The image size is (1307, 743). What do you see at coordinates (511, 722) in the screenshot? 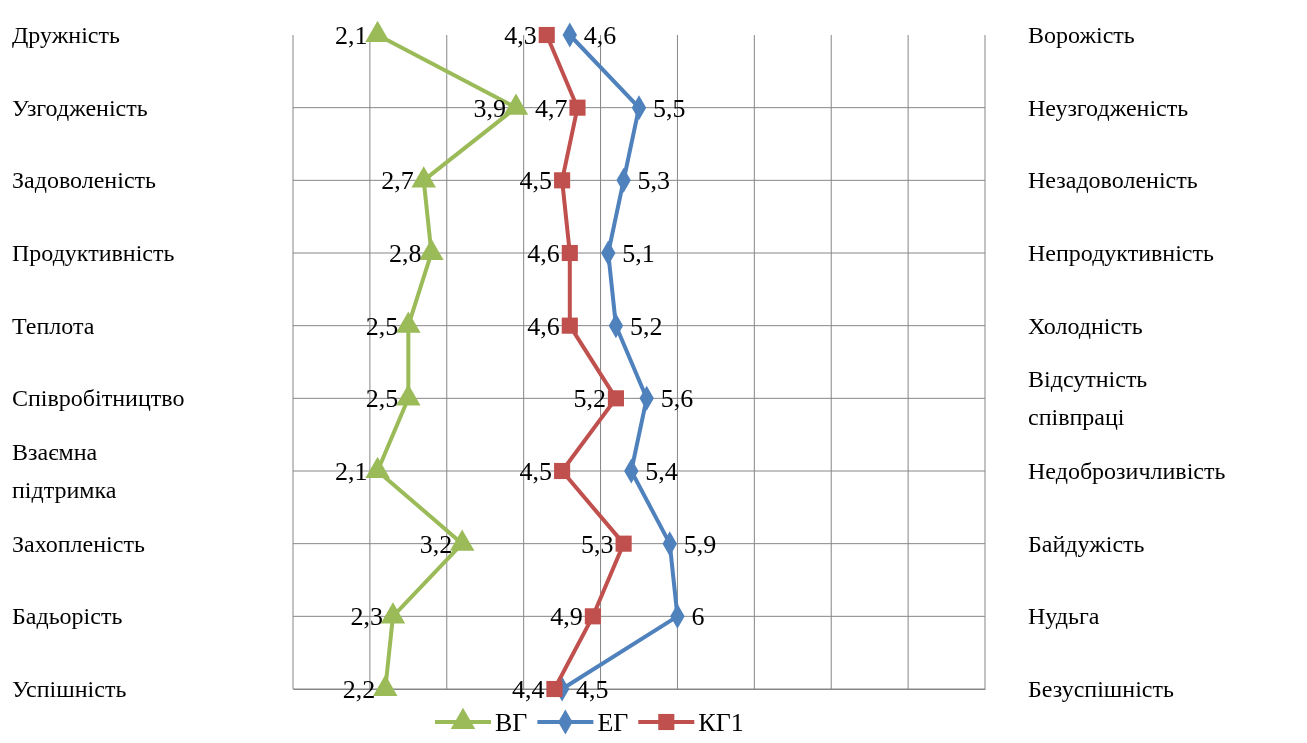
I see `legend-label: ВГ` at bounding box center [511, 722].